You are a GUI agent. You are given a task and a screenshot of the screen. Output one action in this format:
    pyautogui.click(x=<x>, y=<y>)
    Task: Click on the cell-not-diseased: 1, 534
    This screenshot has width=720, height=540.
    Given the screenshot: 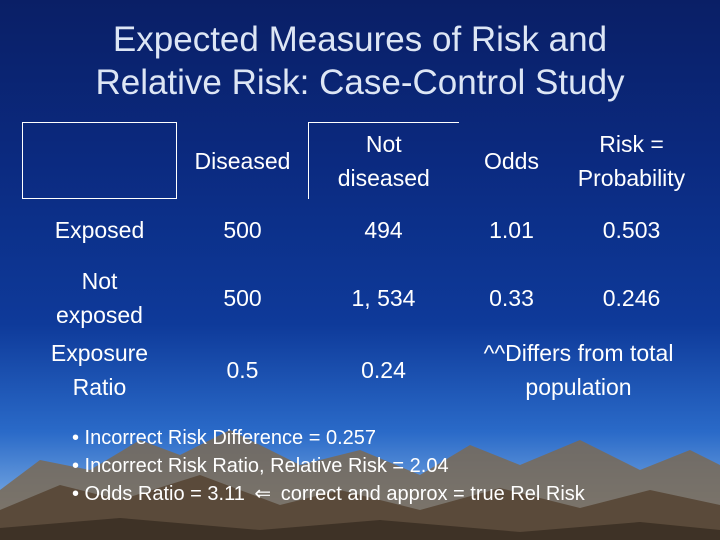 What is the action you would take?
    pyautogui.click(x=383, y=297)
    